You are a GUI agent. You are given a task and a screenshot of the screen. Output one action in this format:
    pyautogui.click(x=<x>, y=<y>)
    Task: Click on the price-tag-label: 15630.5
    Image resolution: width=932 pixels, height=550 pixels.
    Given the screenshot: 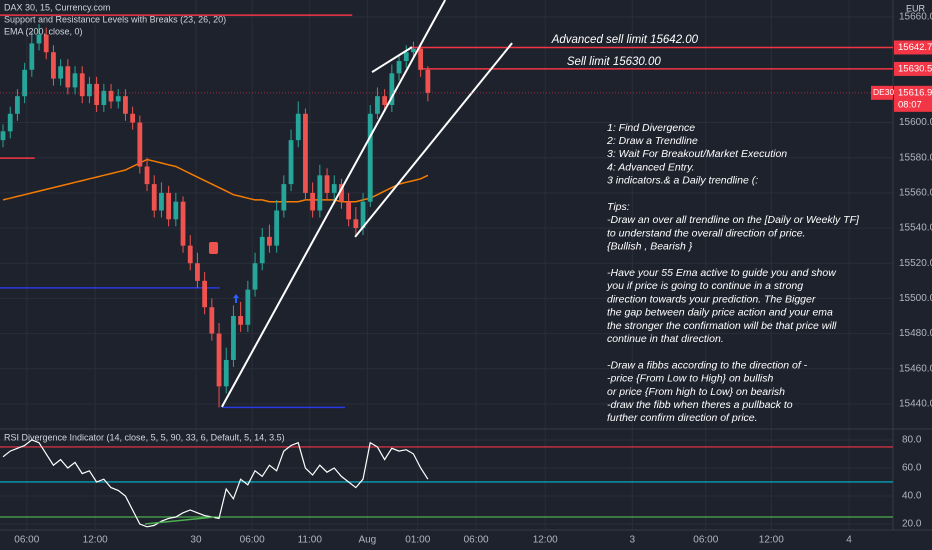 What is the action you would take?
    pyautogui.click(x=915, y=68)
    